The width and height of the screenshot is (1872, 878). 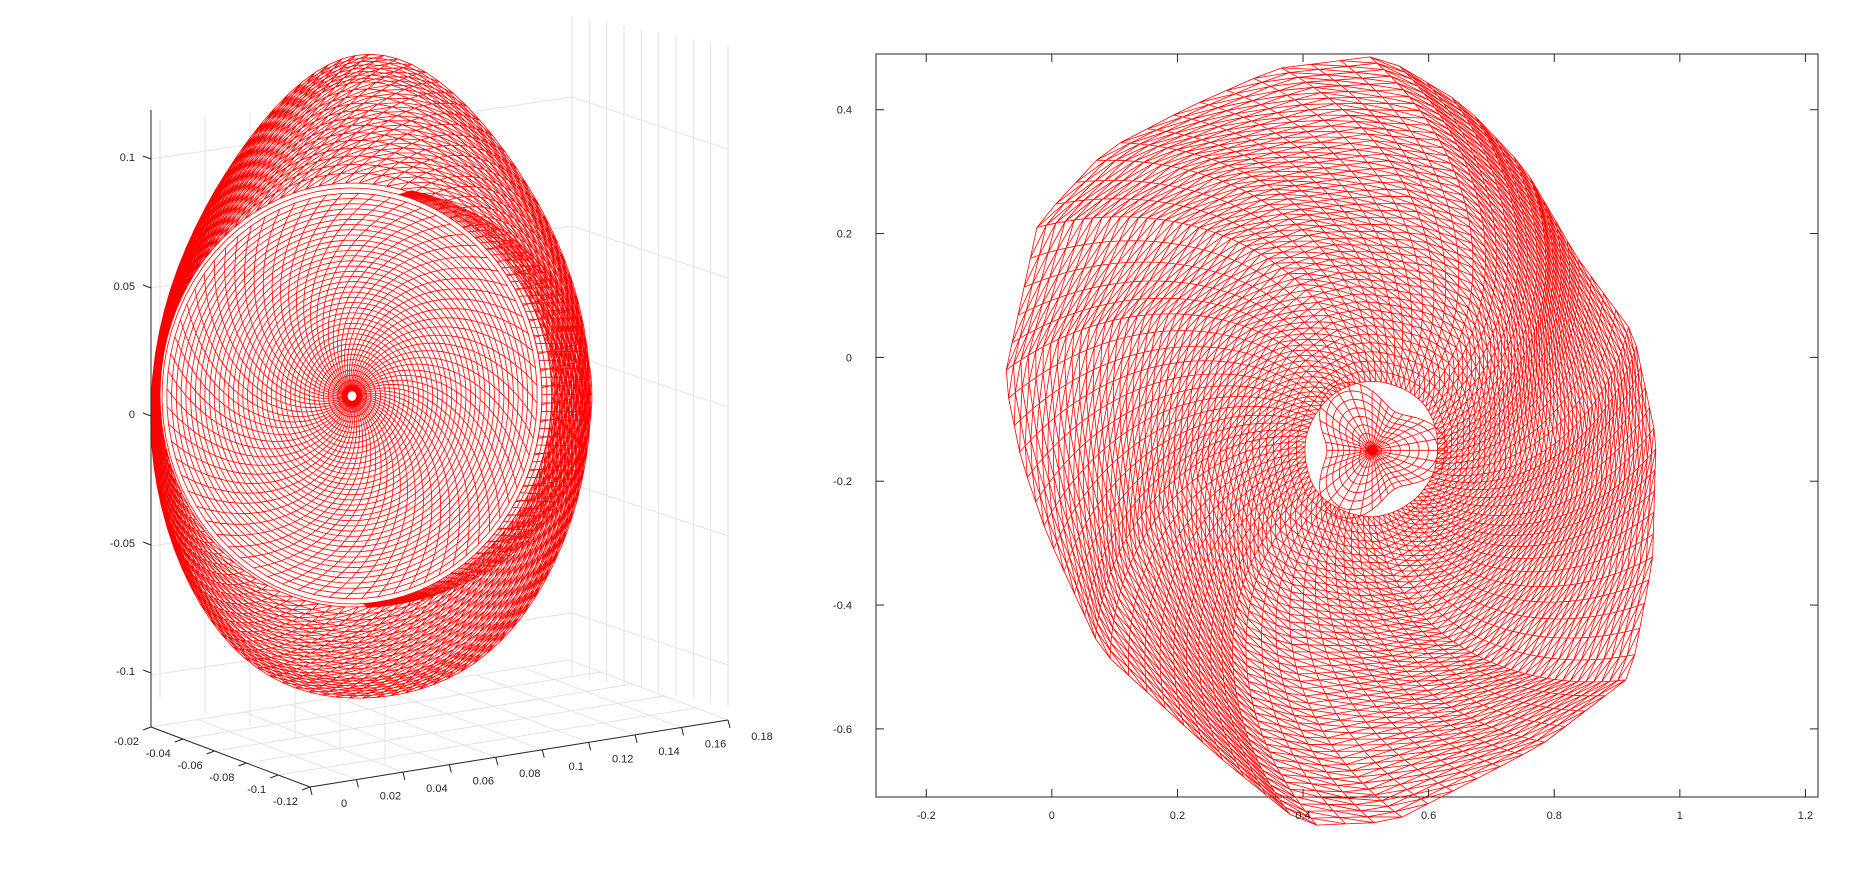 What do you see at coordinates (842, 730) in the screenshot?
I see `right-y-tick-label: -0.6` at bounding box center [842, 730].